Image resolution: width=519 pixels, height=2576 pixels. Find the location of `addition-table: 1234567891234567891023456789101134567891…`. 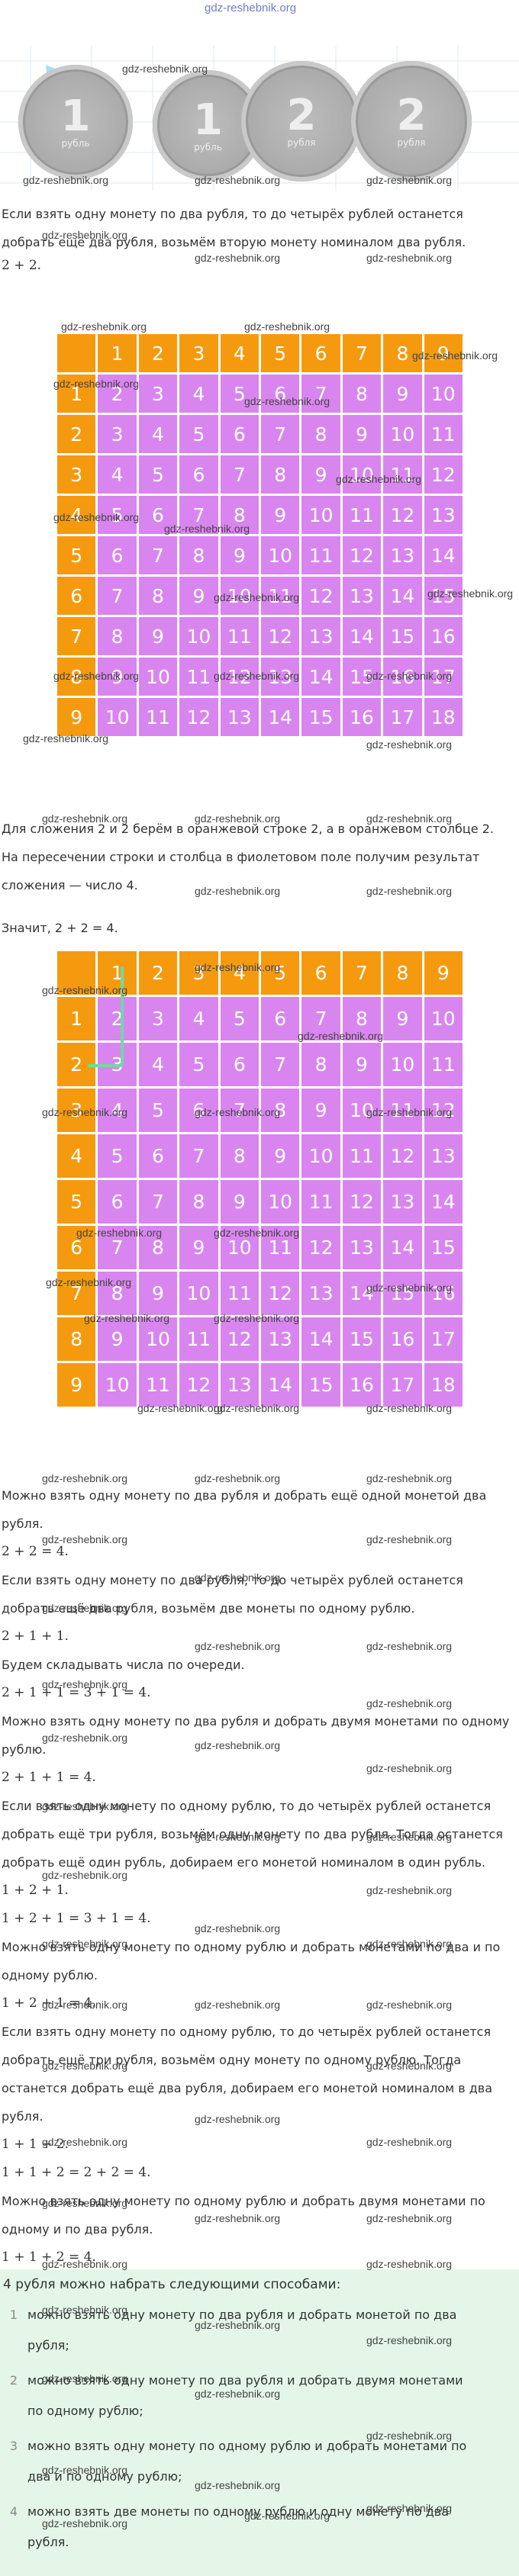

addition-table: 1234567891234567891023456789101134567891… is located at coordinates (260, 1179).